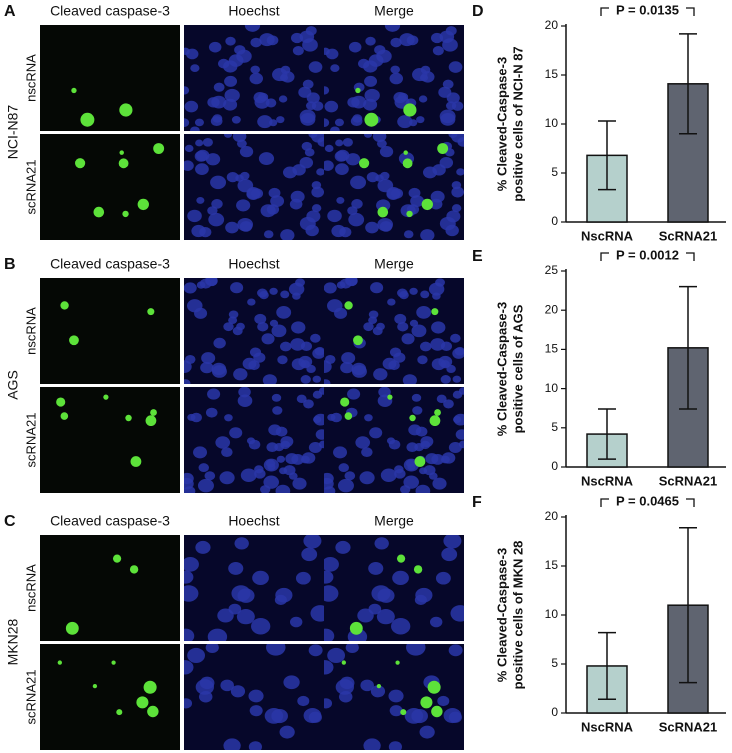  Describe the element at coordinates (477, 256) in the screenshot. I see `panel-letter: E` at that location.